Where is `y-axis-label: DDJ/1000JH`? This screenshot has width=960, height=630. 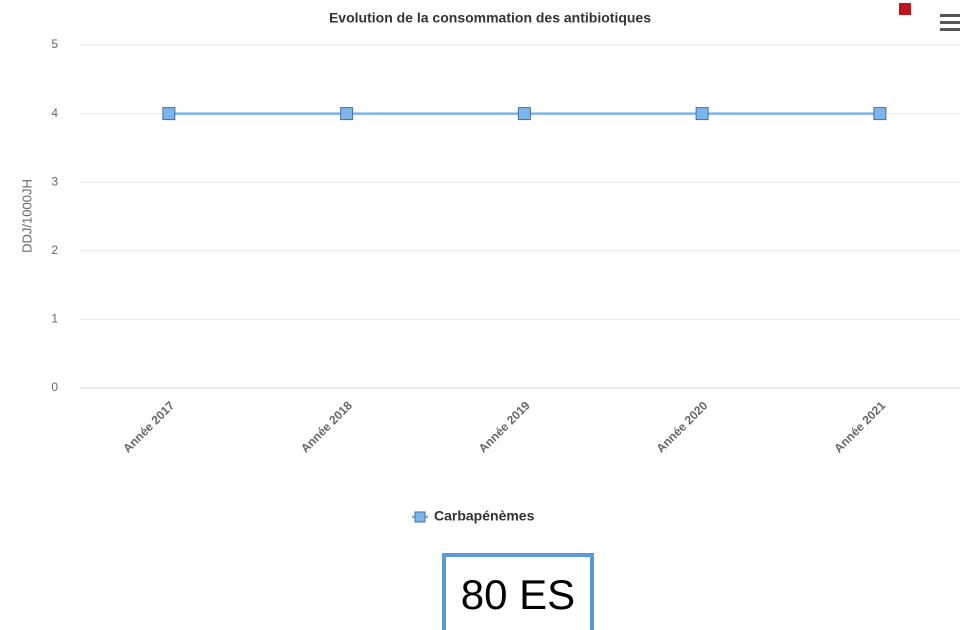
y-axis-label: DDJ/1000JH is located at coordinates (26, 216).